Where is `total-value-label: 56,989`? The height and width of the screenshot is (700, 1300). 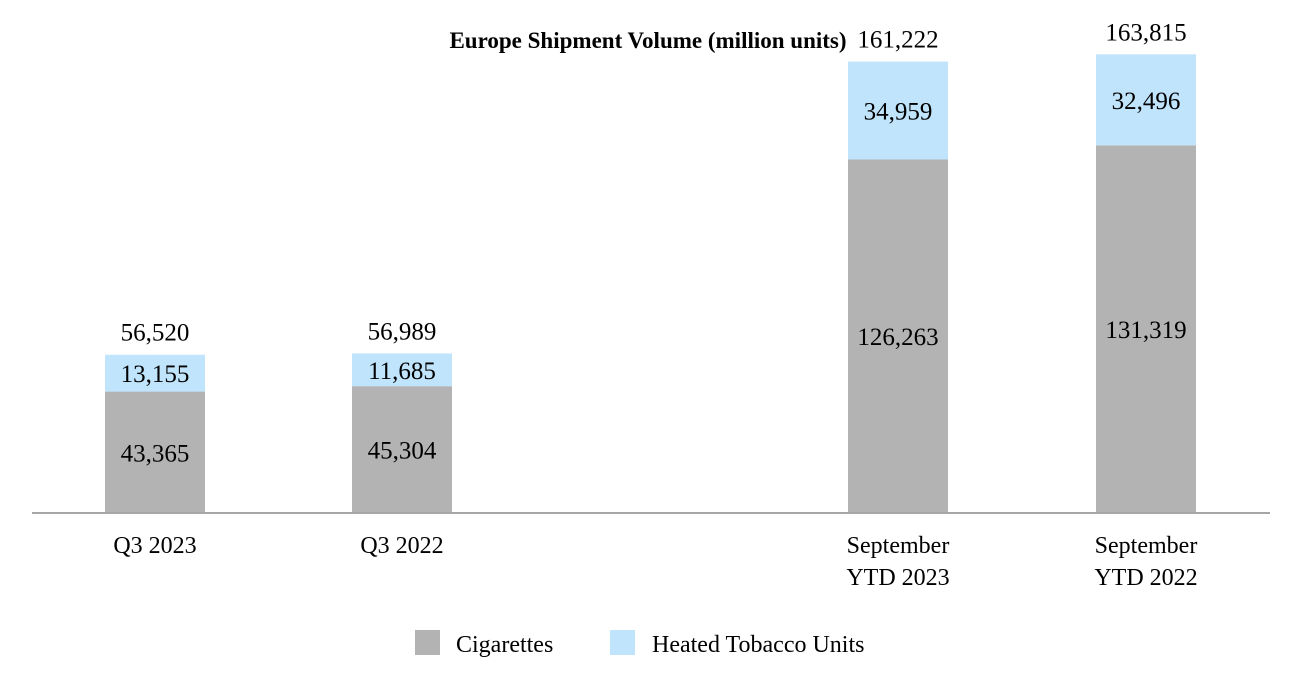 total-value-label: 56,989 is located at coordinates (402, 331).